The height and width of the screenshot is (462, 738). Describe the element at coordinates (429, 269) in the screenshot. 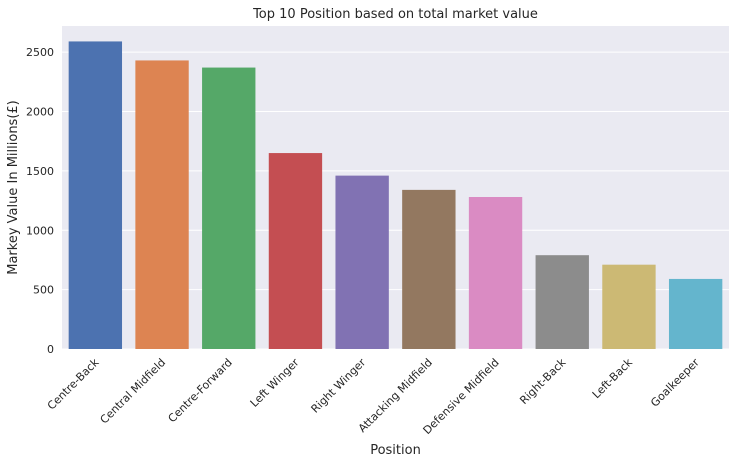

I see `bar-attacking-midfield` at that location.